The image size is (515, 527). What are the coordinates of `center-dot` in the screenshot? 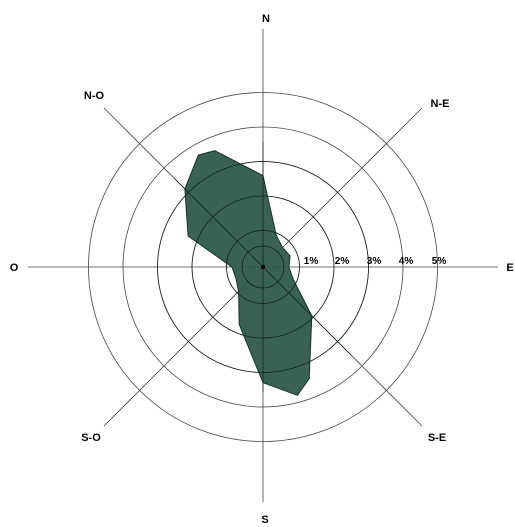 It's located at (263, 267).